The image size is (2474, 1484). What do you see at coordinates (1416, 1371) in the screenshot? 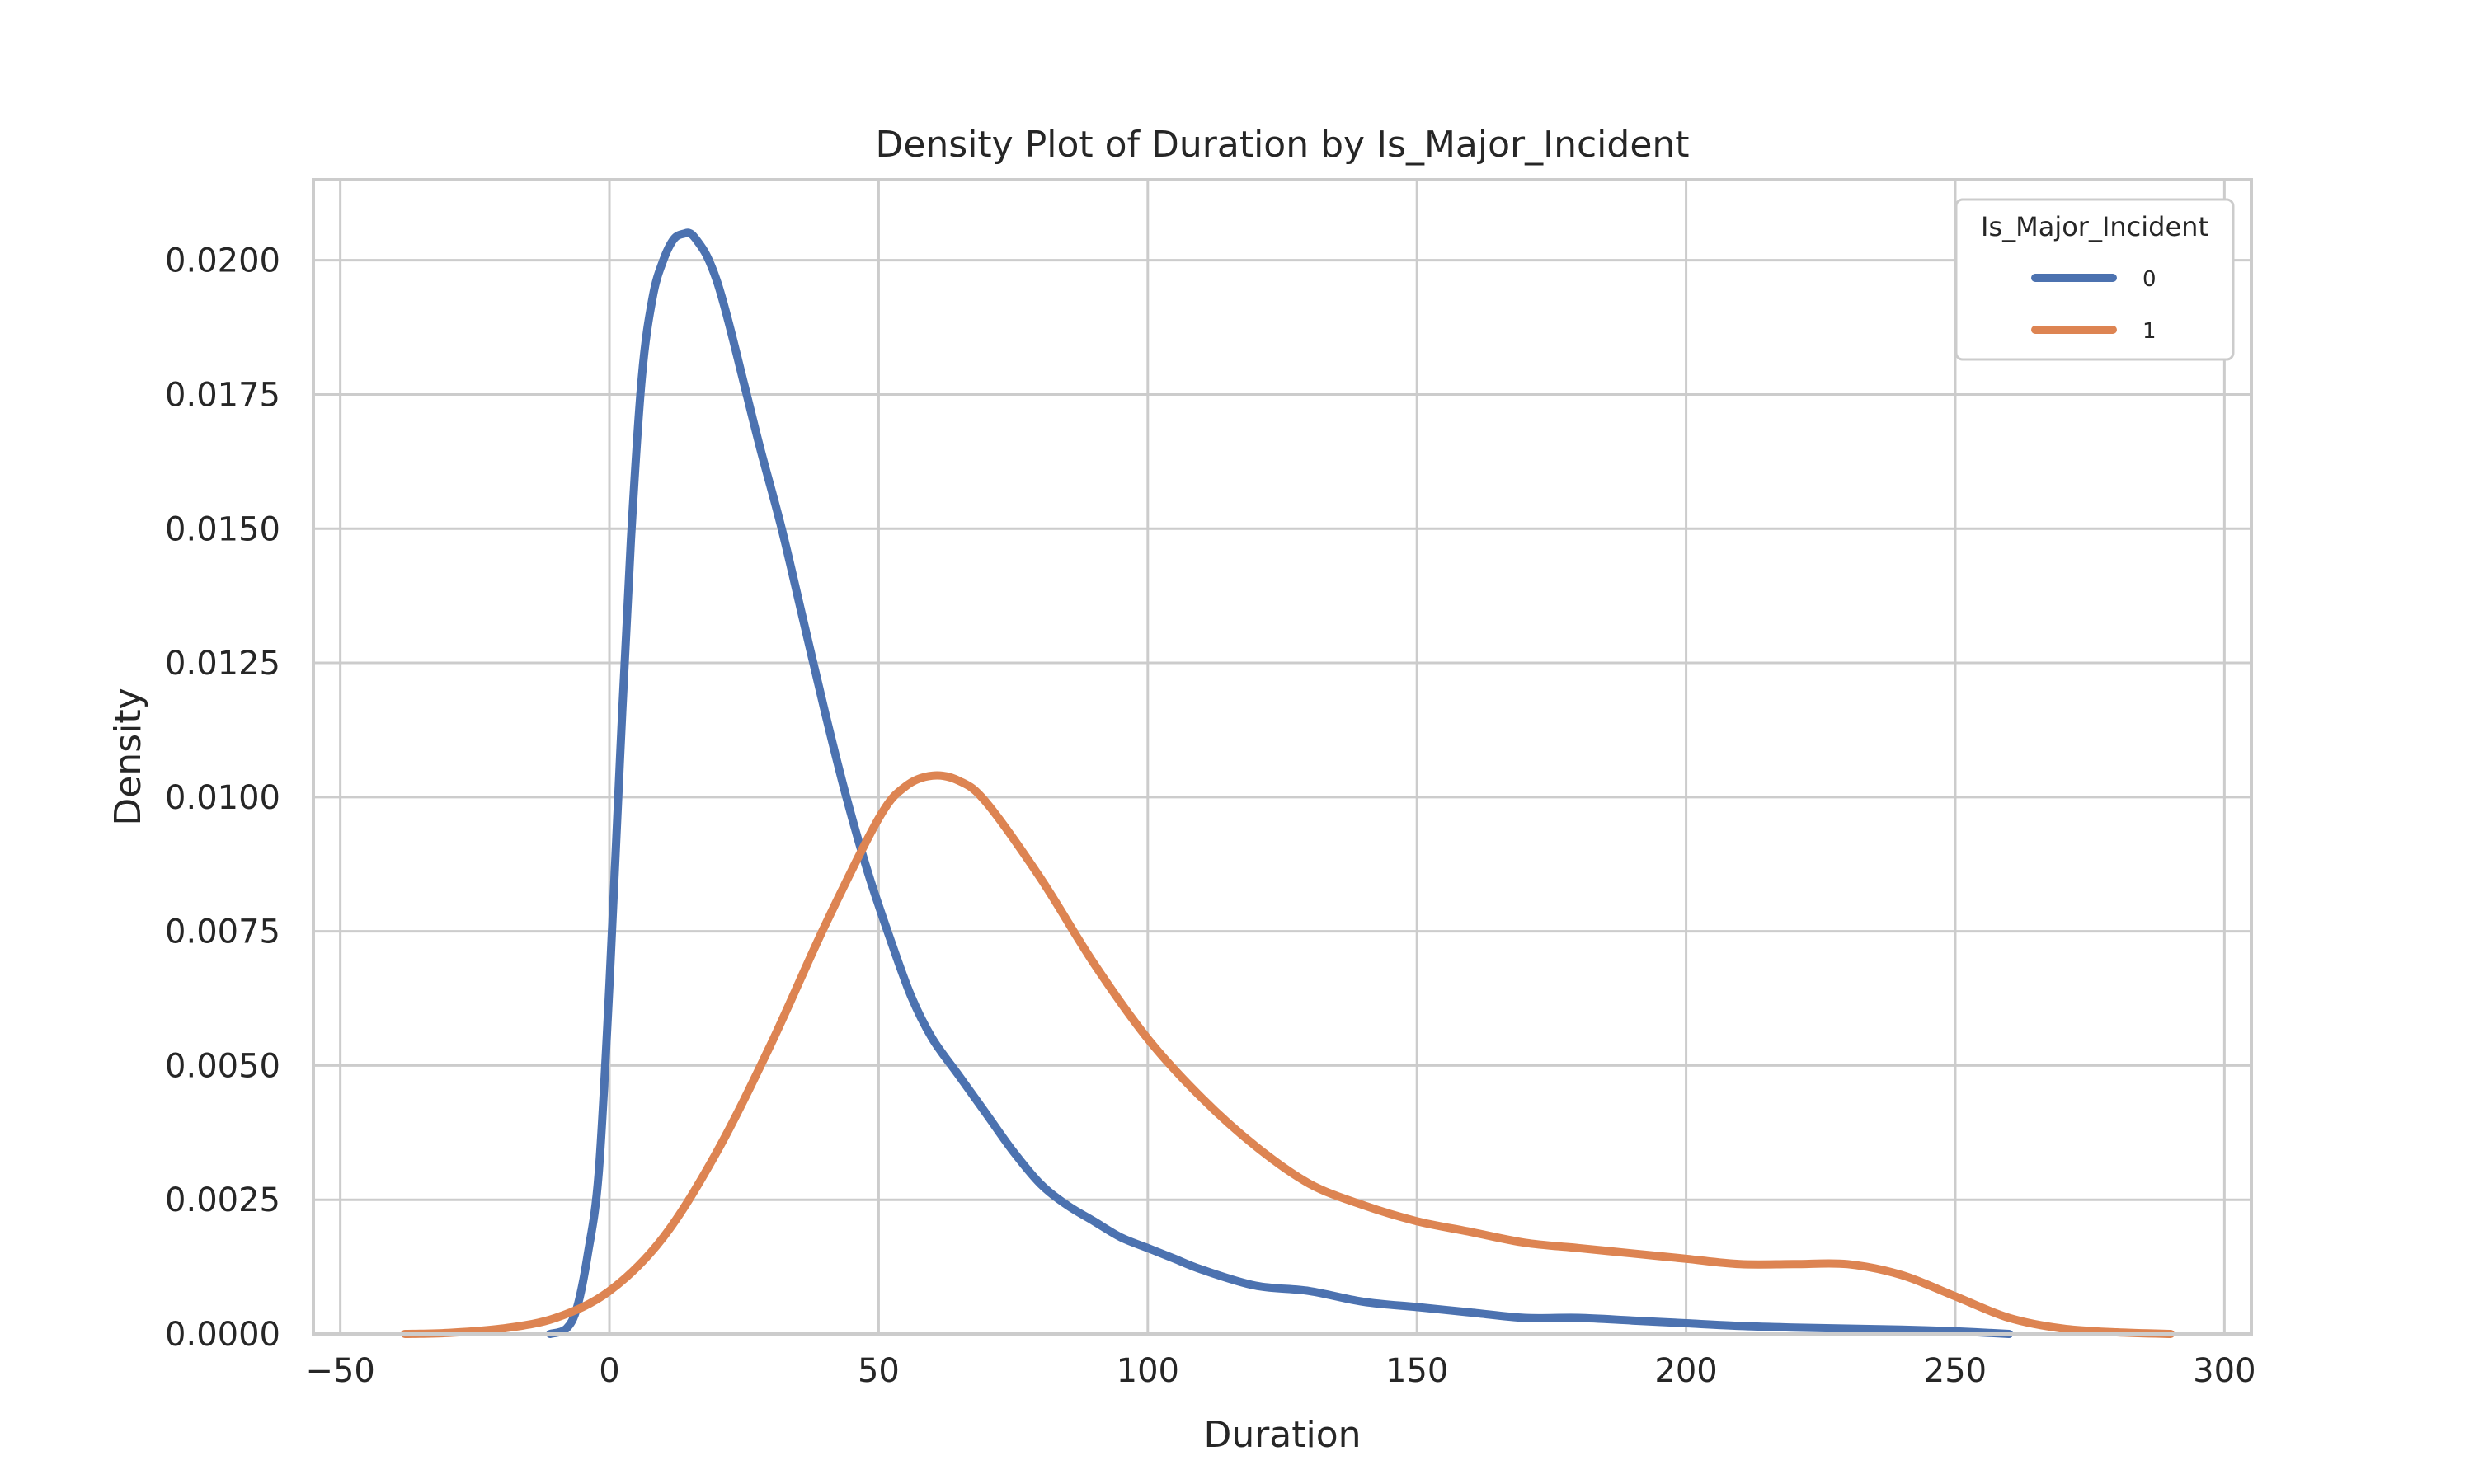
I see `x-tick-label: 150` at bounding box center [1416, 1371].